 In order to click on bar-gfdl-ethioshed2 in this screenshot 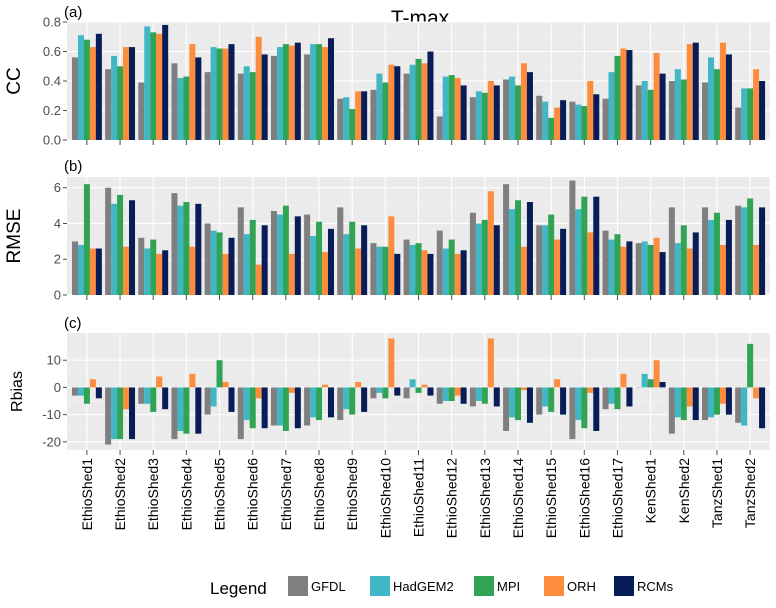, I will do `click(108, 104)`.